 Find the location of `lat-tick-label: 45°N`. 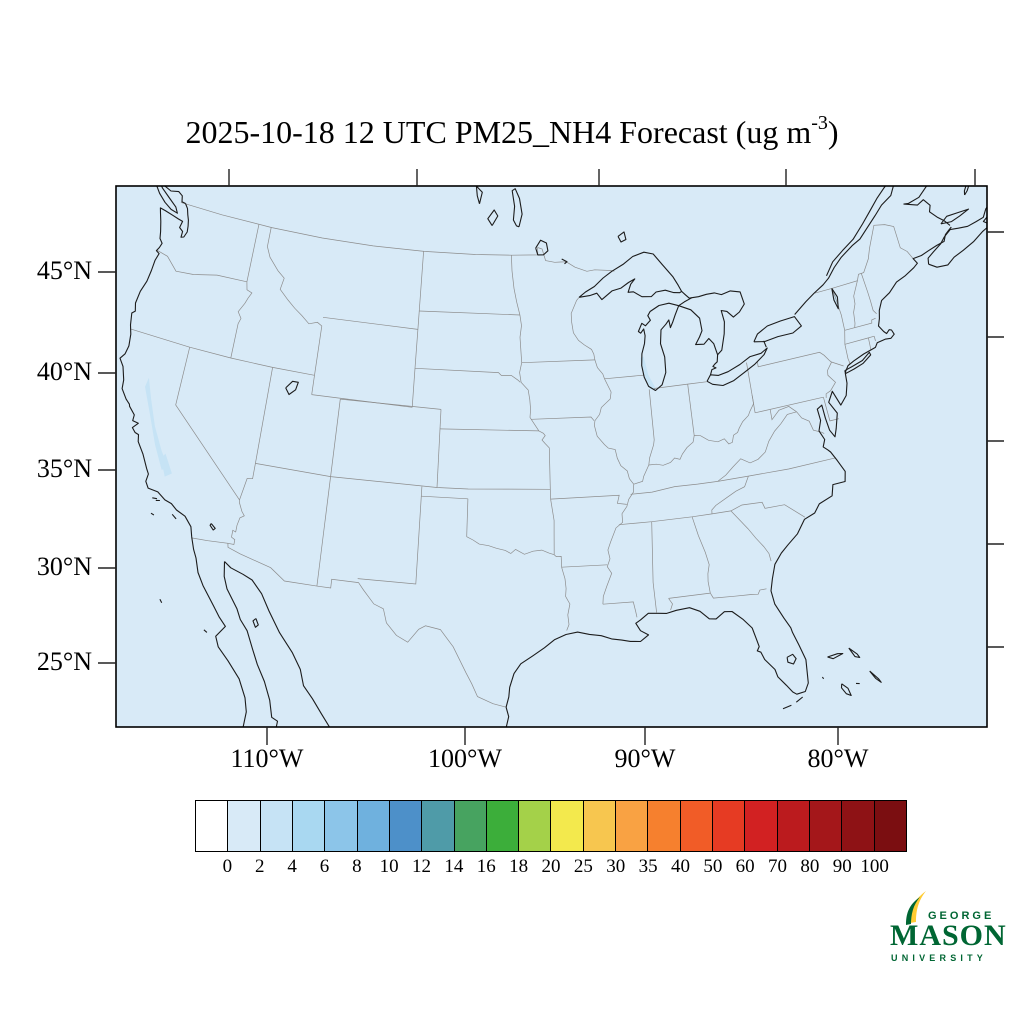

lat-tick-label: 45°N is located at coordinates (64, 270).